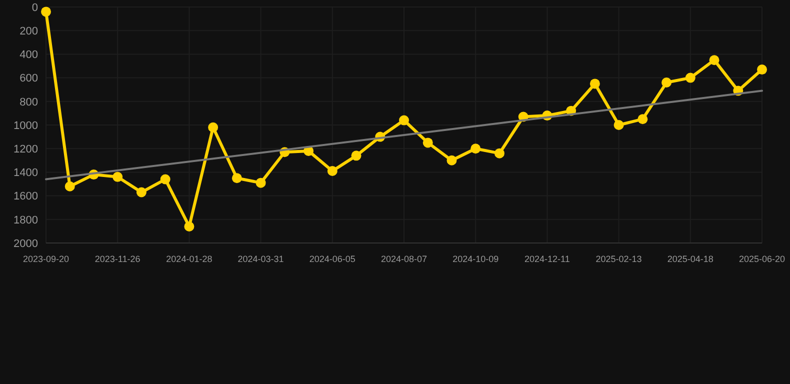 The height and width of the screenshot is (384, 790). I want to click on x-tick-label: 2024-08-07, so click(404, 259).